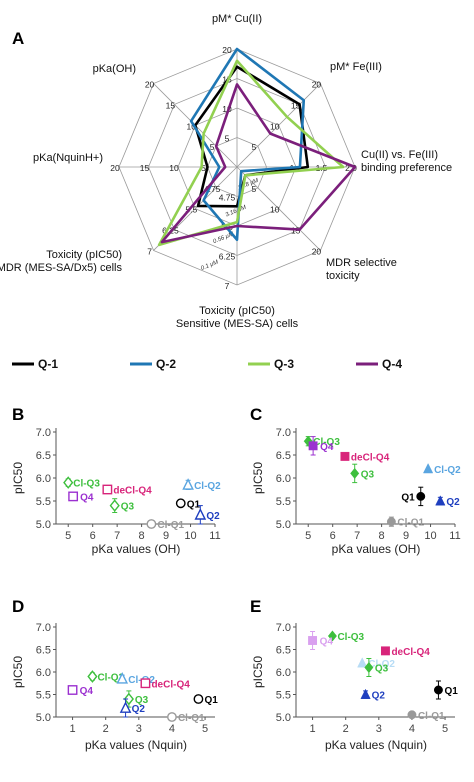 This screenshot has width=474, height=782. What do you see at coordinates (18, 606) in the screenshot?
I see `panel-letter-d: D` at bounding box center [18, 606].